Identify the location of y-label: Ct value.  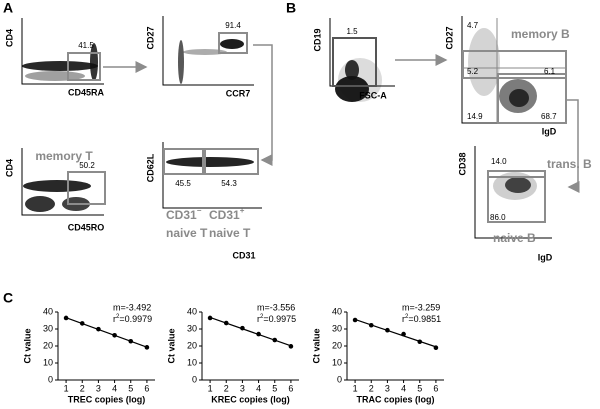
(171, 345).